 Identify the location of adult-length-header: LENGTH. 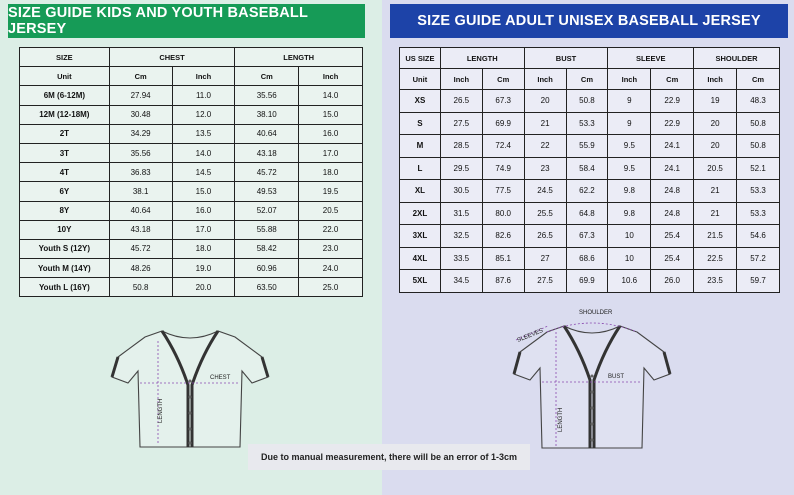
(482, 58).